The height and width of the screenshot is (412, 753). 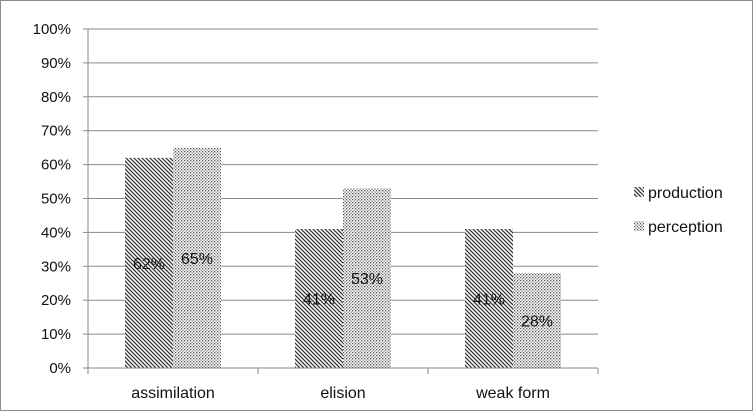 I want to click on data-labels: 62% 65% 41% 53% 41% 28%, so click(x=343, y=291).